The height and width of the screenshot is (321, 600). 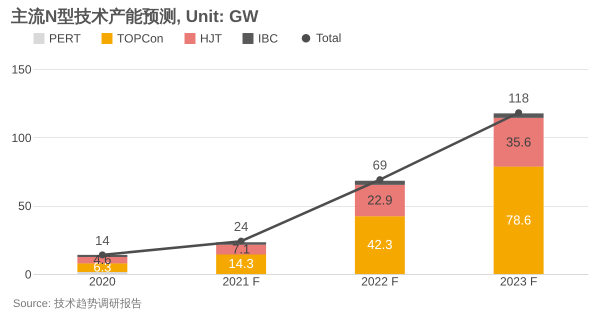 I want to click on y-tick-label: 0, so click(x=28, y=275).